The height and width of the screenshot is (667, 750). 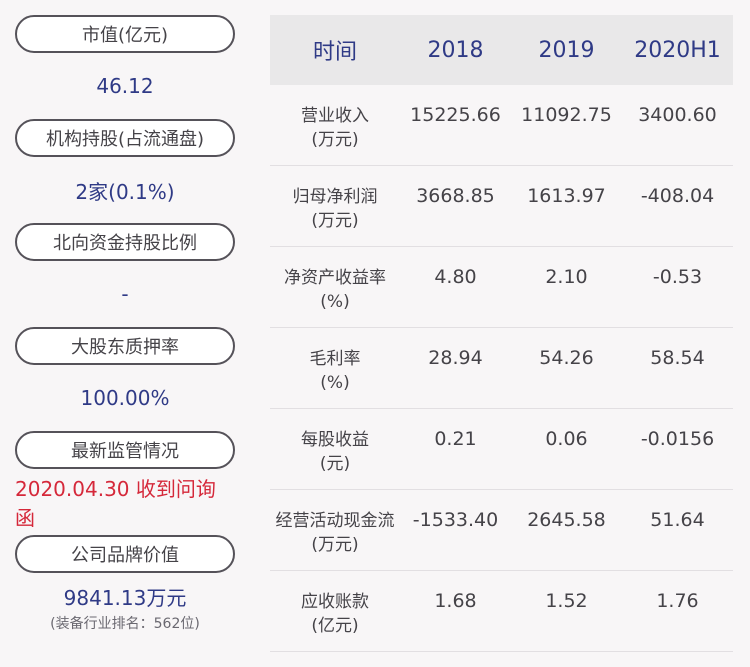 I want to click on northbound-holding-label: 北向资金持股比例, so click(x=125, y=242).